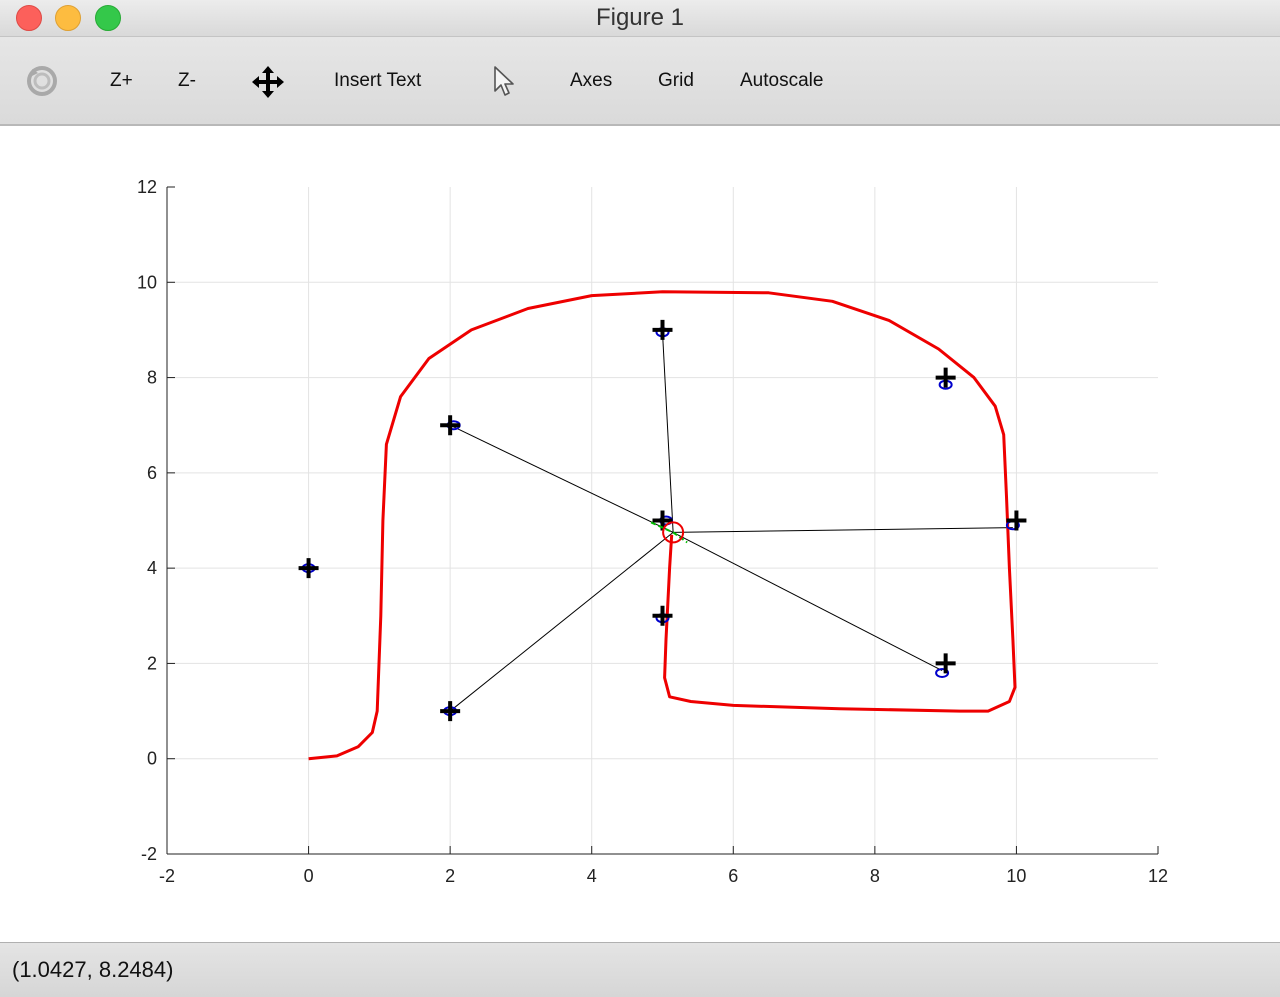 The width and height of the screenshot is (1280, 997). I want to click on minimize-window-button, so click(68, 18).